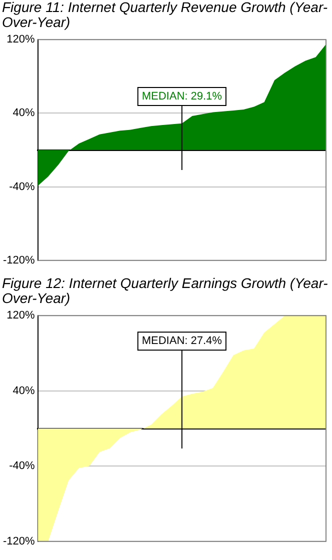  What do you see at coordinates (165, 15) in the screenshot?
I see `chart-title: Figure 11: Internet Quarterly Revenue Growth (Year-Over-Year)` at bounding box center [165, 15].